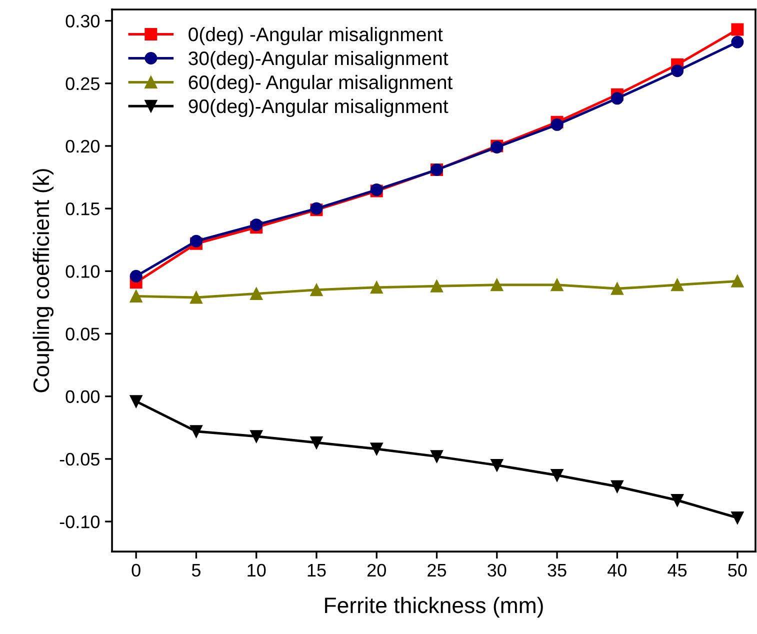 The width and height of the screenshot is (757, 634). Describe the element at coordinates (317, 570) in the screenshot. I see `x-tick-label: 15` at that location.